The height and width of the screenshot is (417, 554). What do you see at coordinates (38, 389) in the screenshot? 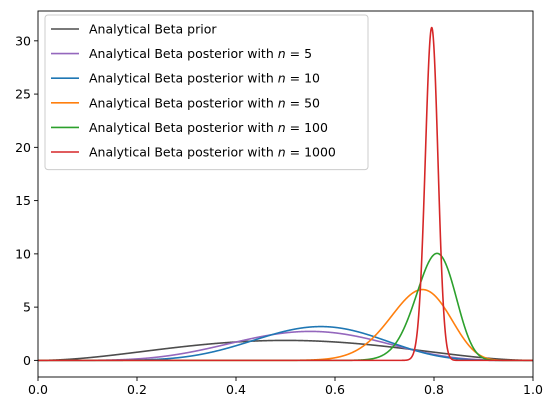
I see `x-tick-label: 0.0` at bounding box center [38, 389].